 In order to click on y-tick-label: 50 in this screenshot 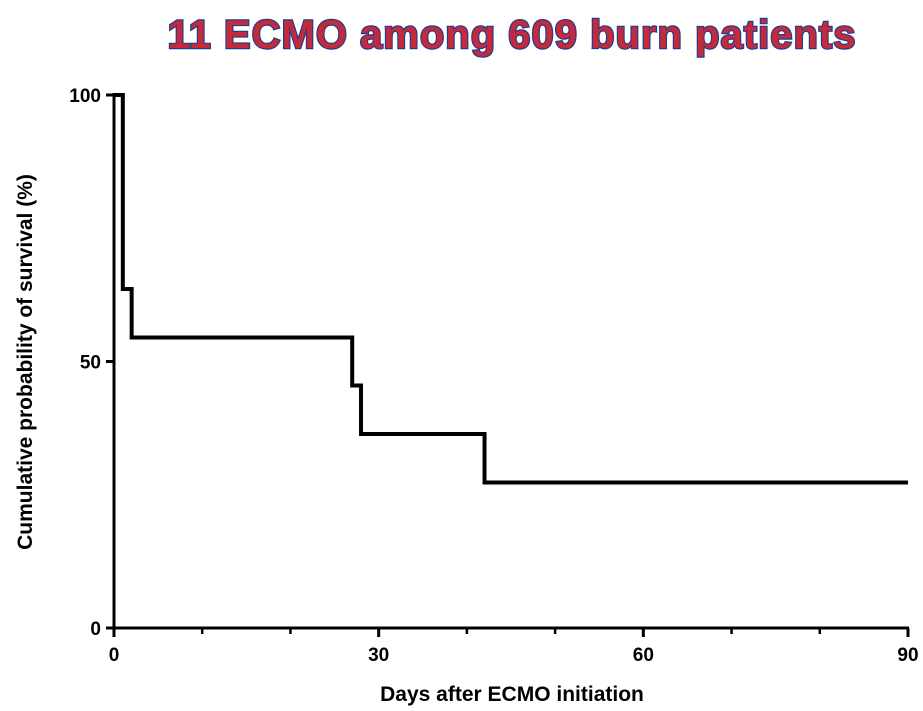, I will do `click(90, 363)`.